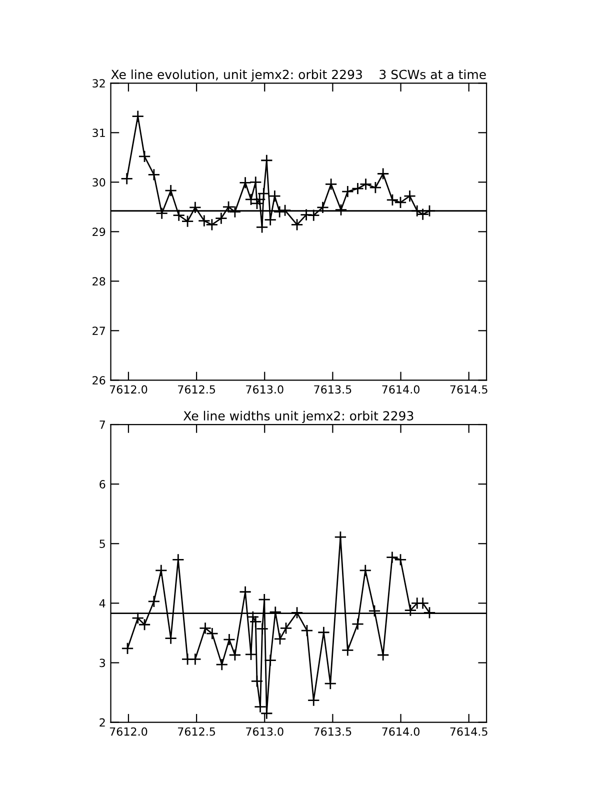 The height and width of the screenshot is (792, 612). I want to click on y-tick-label: 28, so click(99, 281).